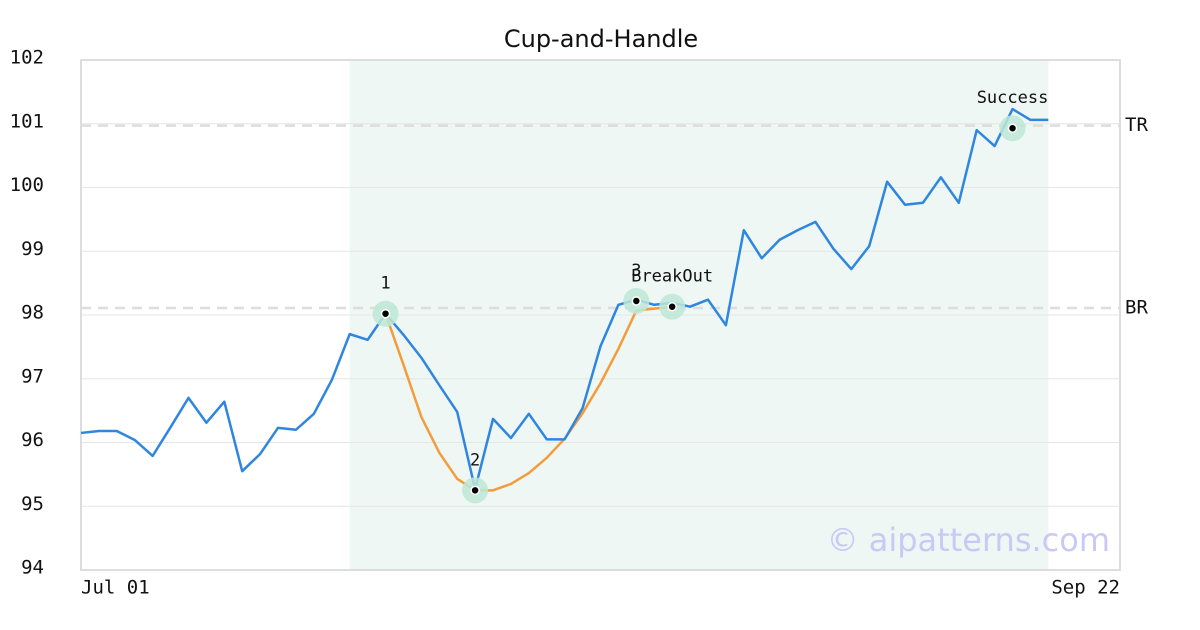 The image size is (1200, 630). I want to click on point-label: 2, so click(475, 460).